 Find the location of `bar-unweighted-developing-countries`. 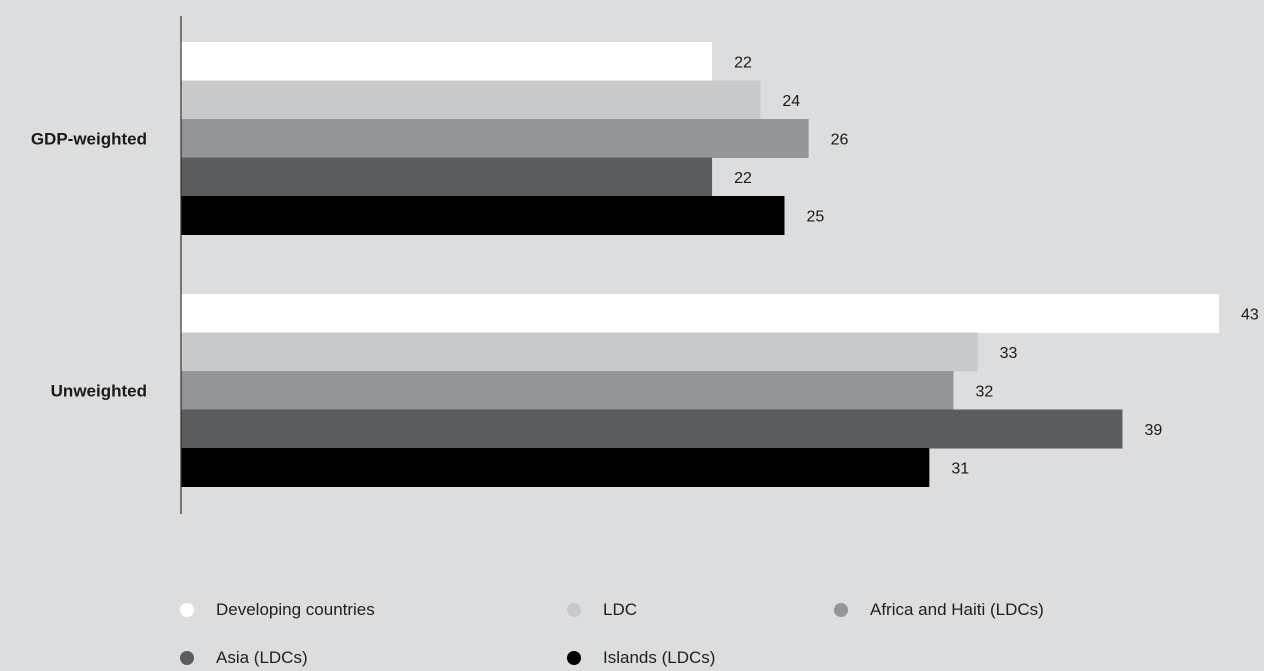

bar-unweighted-developing-countries is located at coordinates (700, 313).